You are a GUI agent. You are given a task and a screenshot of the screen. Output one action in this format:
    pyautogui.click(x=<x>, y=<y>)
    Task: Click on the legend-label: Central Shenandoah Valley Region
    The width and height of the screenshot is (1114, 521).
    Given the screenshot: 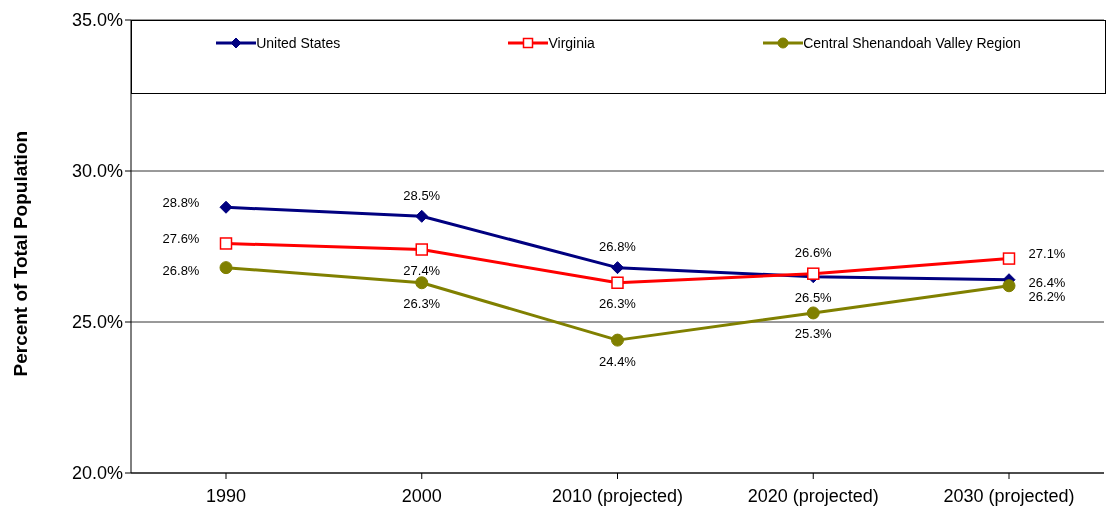 What is the action you would take?
    pyautogui.click(x=912, y=43)
    